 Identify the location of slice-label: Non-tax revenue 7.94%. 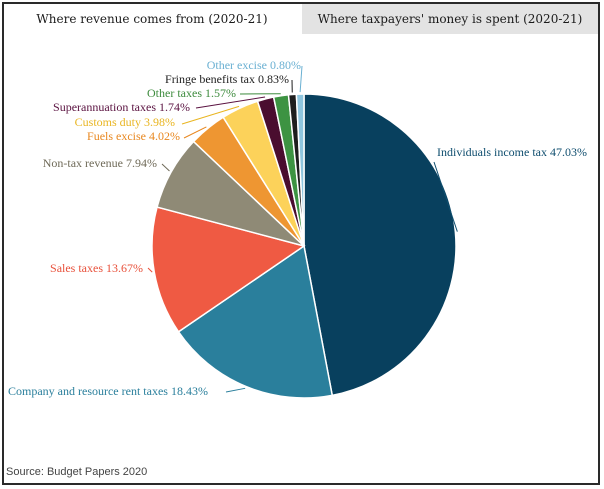
(100, 163).